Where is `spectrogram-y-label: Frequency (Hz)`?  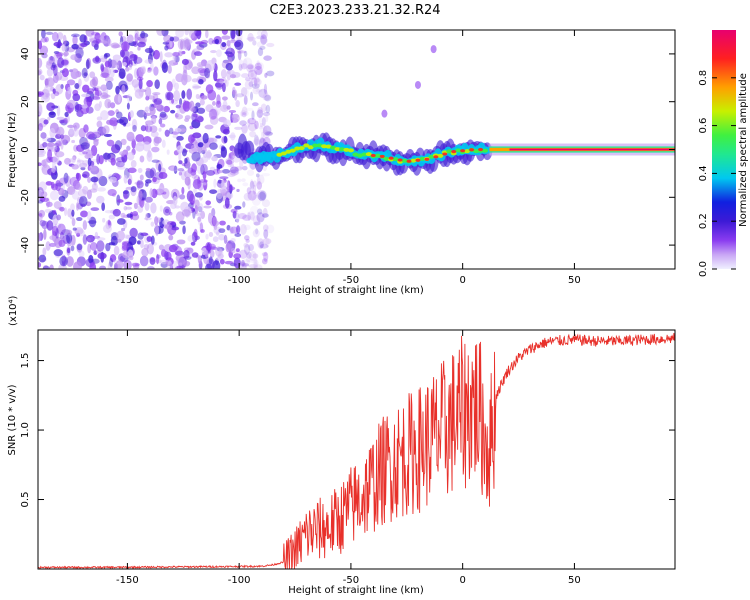
spectrogram-y-label: Frequency (Hz) is located at coordinates (12, 150).